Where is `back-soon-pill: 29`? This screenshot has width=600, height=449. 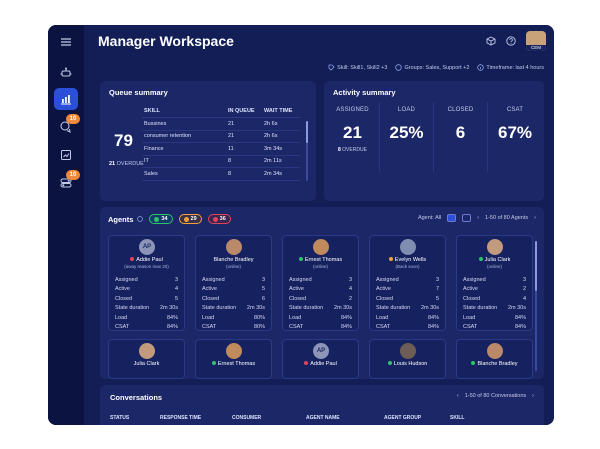 back-soon-pill: 29 is located at coordinates (190, 219).